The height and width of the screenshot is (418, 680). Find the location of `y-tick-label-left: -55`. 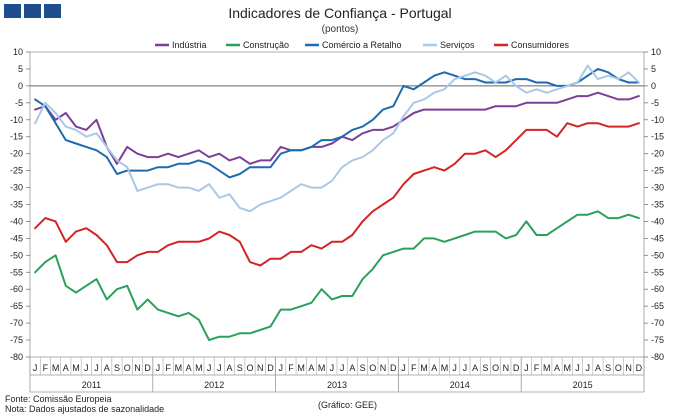

y-tick-label-left: -55 is located at coordinates (16, 272).